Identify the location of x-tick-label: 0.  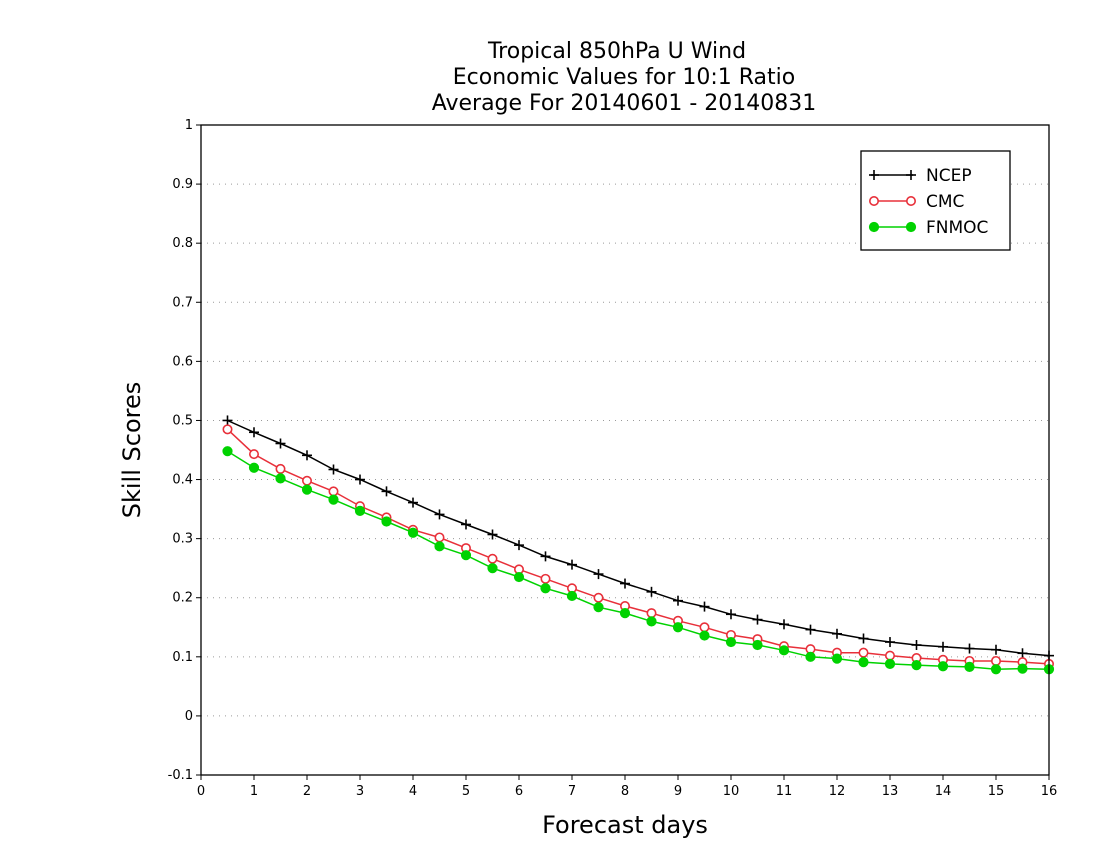
(201, 791).